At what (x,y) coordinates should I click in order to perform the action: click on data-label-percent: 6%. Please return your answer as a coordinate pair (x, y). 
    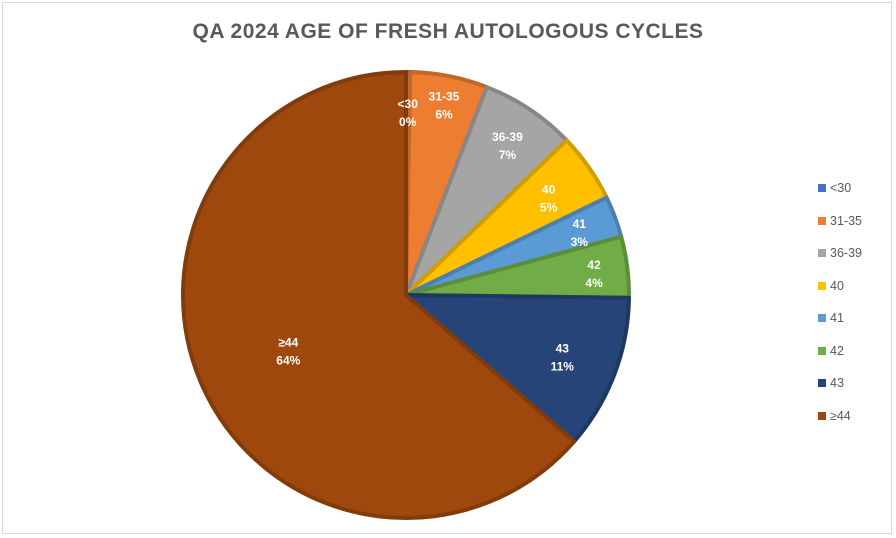
    Looking at the image, I should click on (444, 115).